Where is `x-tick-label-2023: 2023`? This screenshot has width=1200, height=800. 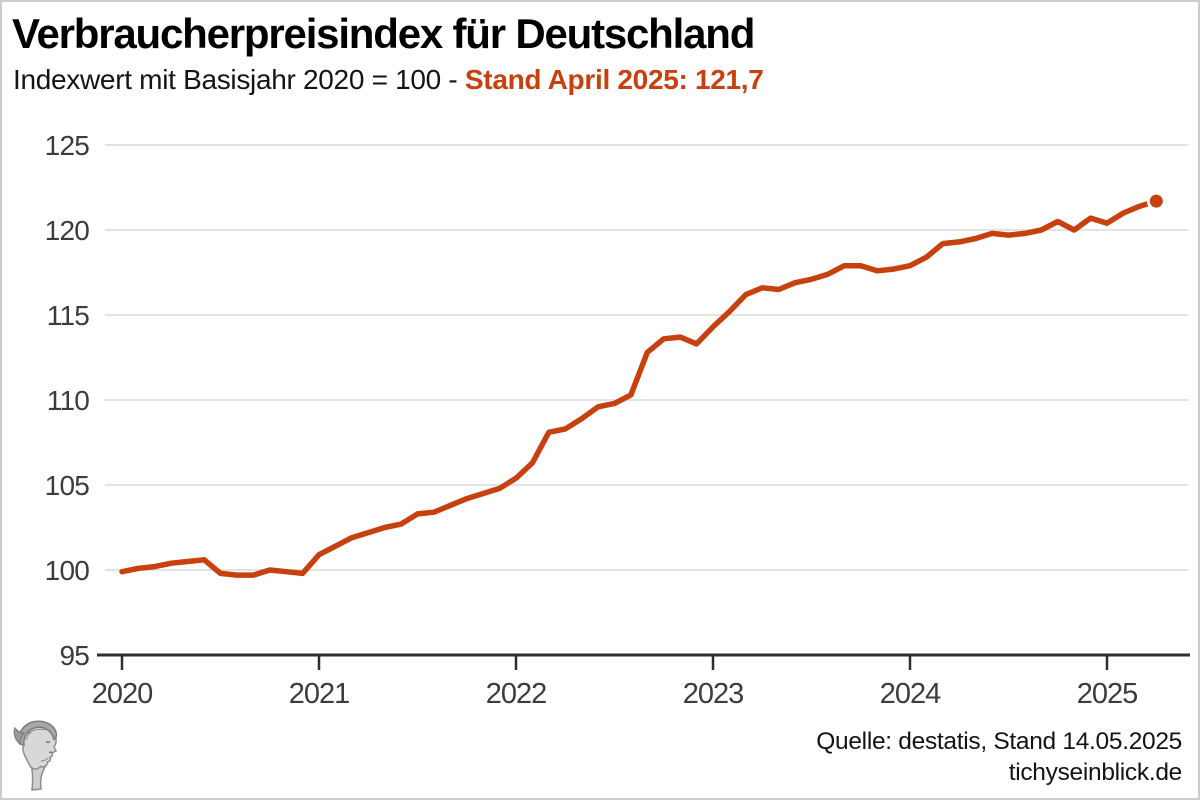
x-tick-label-2023: 2023 is located at coordinates (713, 694).